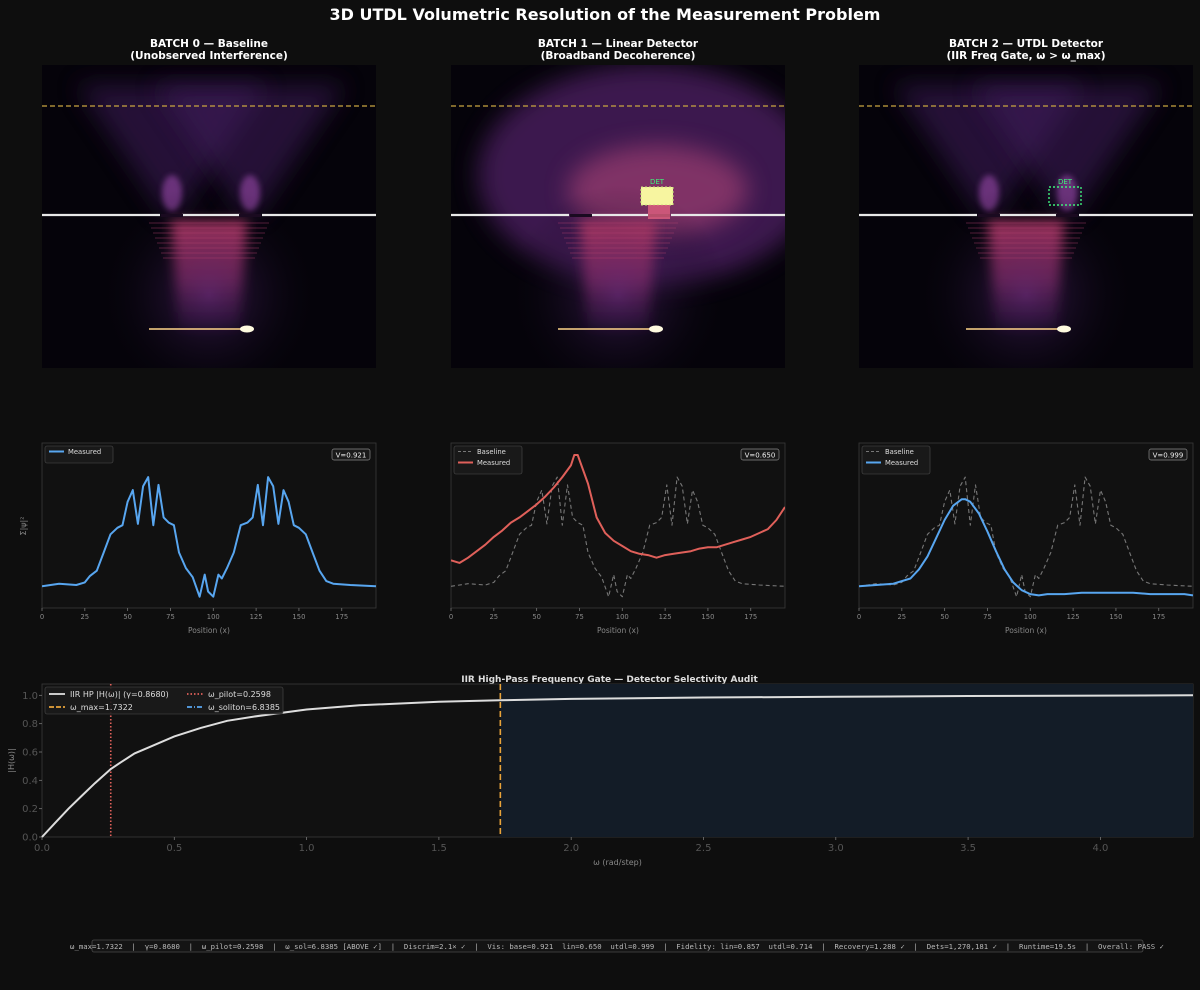  Describe the element at coordinates (30, 724) in the screenshot. I see `y-tick-label: 0.8` at that location.